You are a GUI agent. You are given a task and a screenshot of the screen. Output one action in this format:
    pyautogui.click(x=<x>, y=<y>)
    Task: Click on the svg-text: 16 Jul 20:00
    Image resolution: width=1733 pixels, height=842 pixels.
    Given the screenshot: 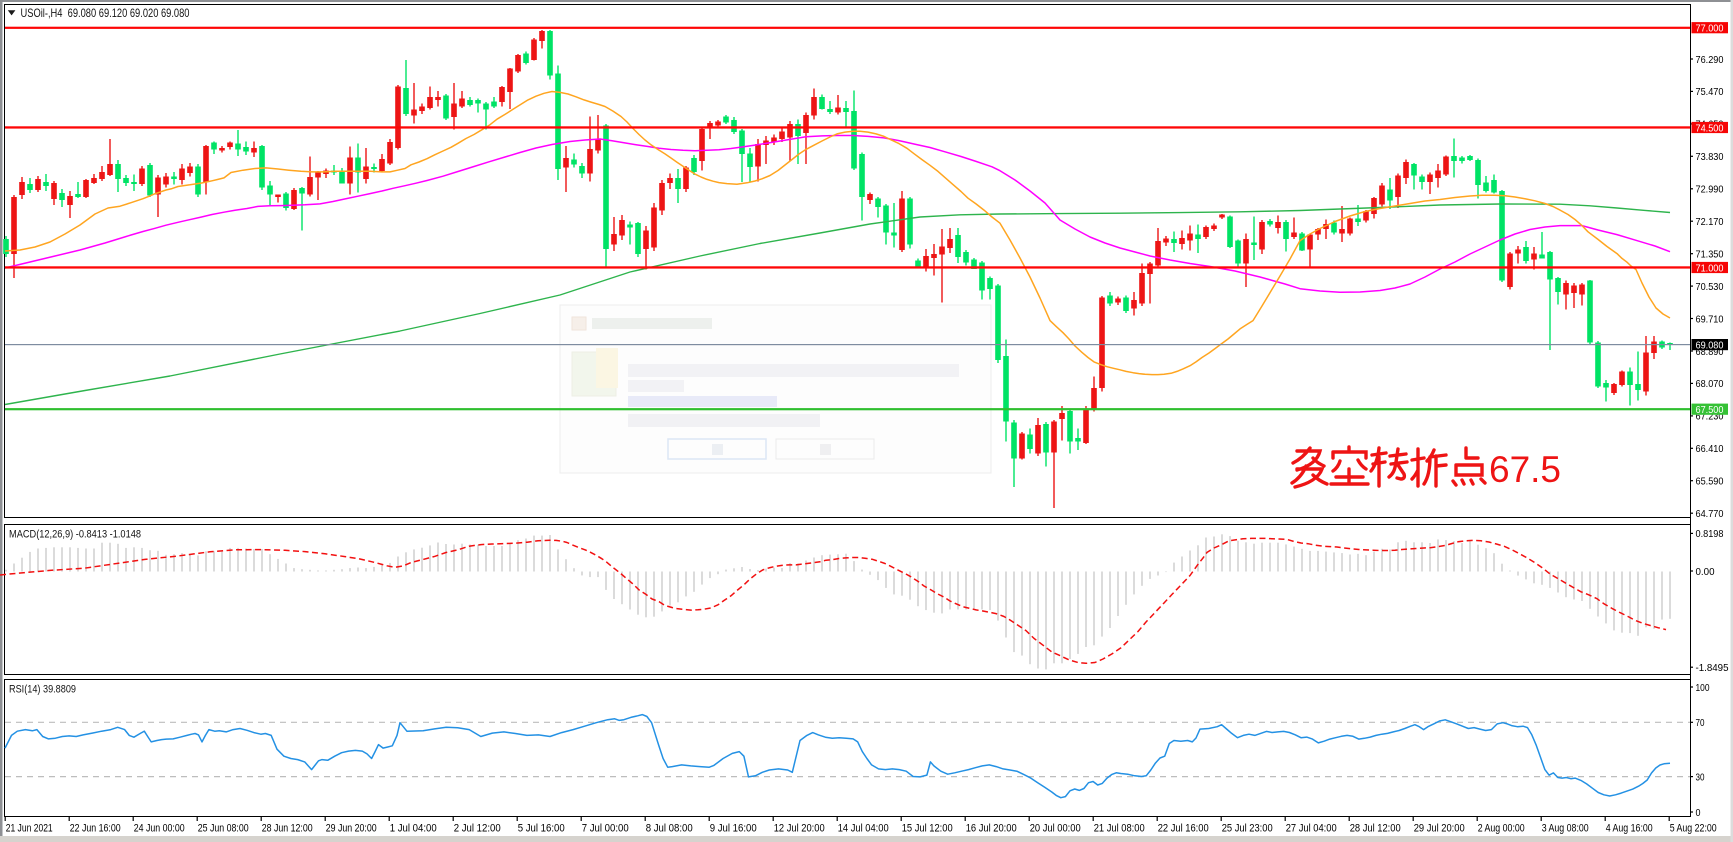 What is the action you would take?
    pyautogui.click(x=991, y=828)
    